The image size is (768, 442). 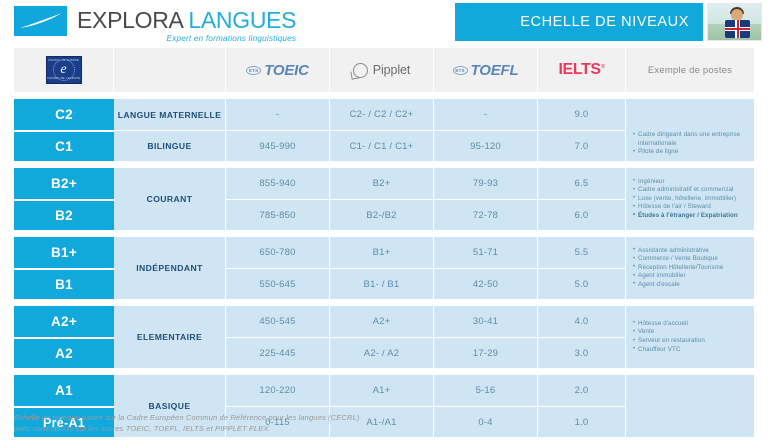 What do you see at coordinates (486, 252) in the screenshot?
I see `score-cell-toefl: 51-71` at bounding box center [486, 252].